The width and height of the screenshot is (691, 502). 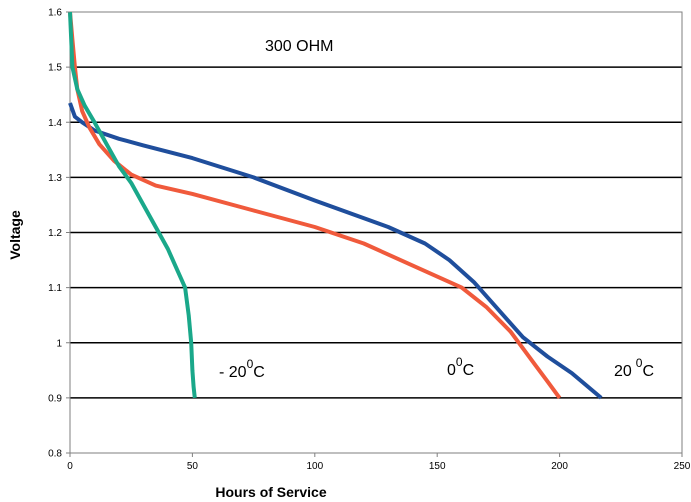 I want to click on y-tick-label: 1.2, so click(x=55, y=233).